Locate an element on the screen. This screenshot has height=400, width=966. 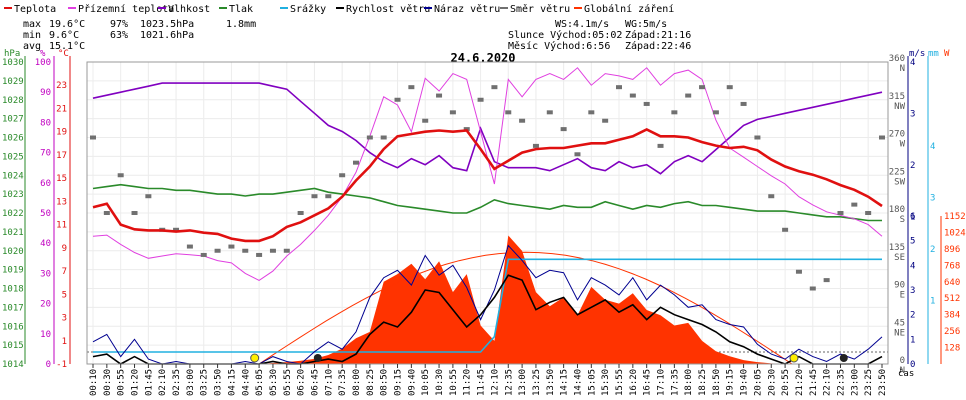
x-tick-11: 04:40 is located at coordinates (246, 382).